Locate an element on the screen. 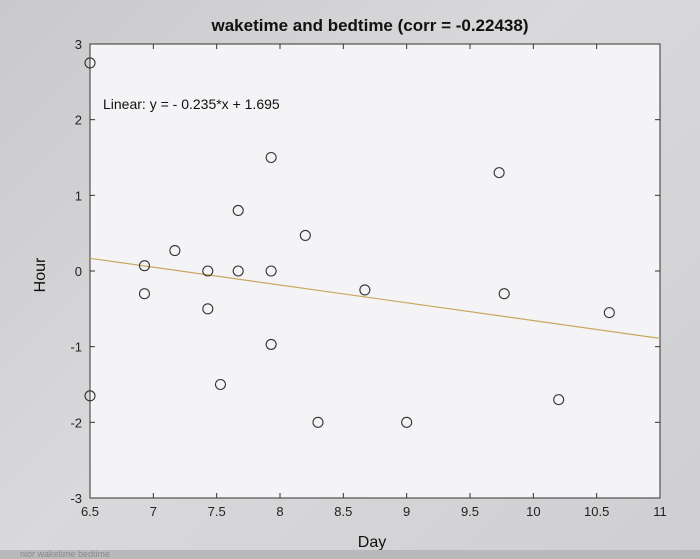 The width and height of the screenshot is (700, 559). x-tick-label: 8.5 is located at coordinates (343, 511).